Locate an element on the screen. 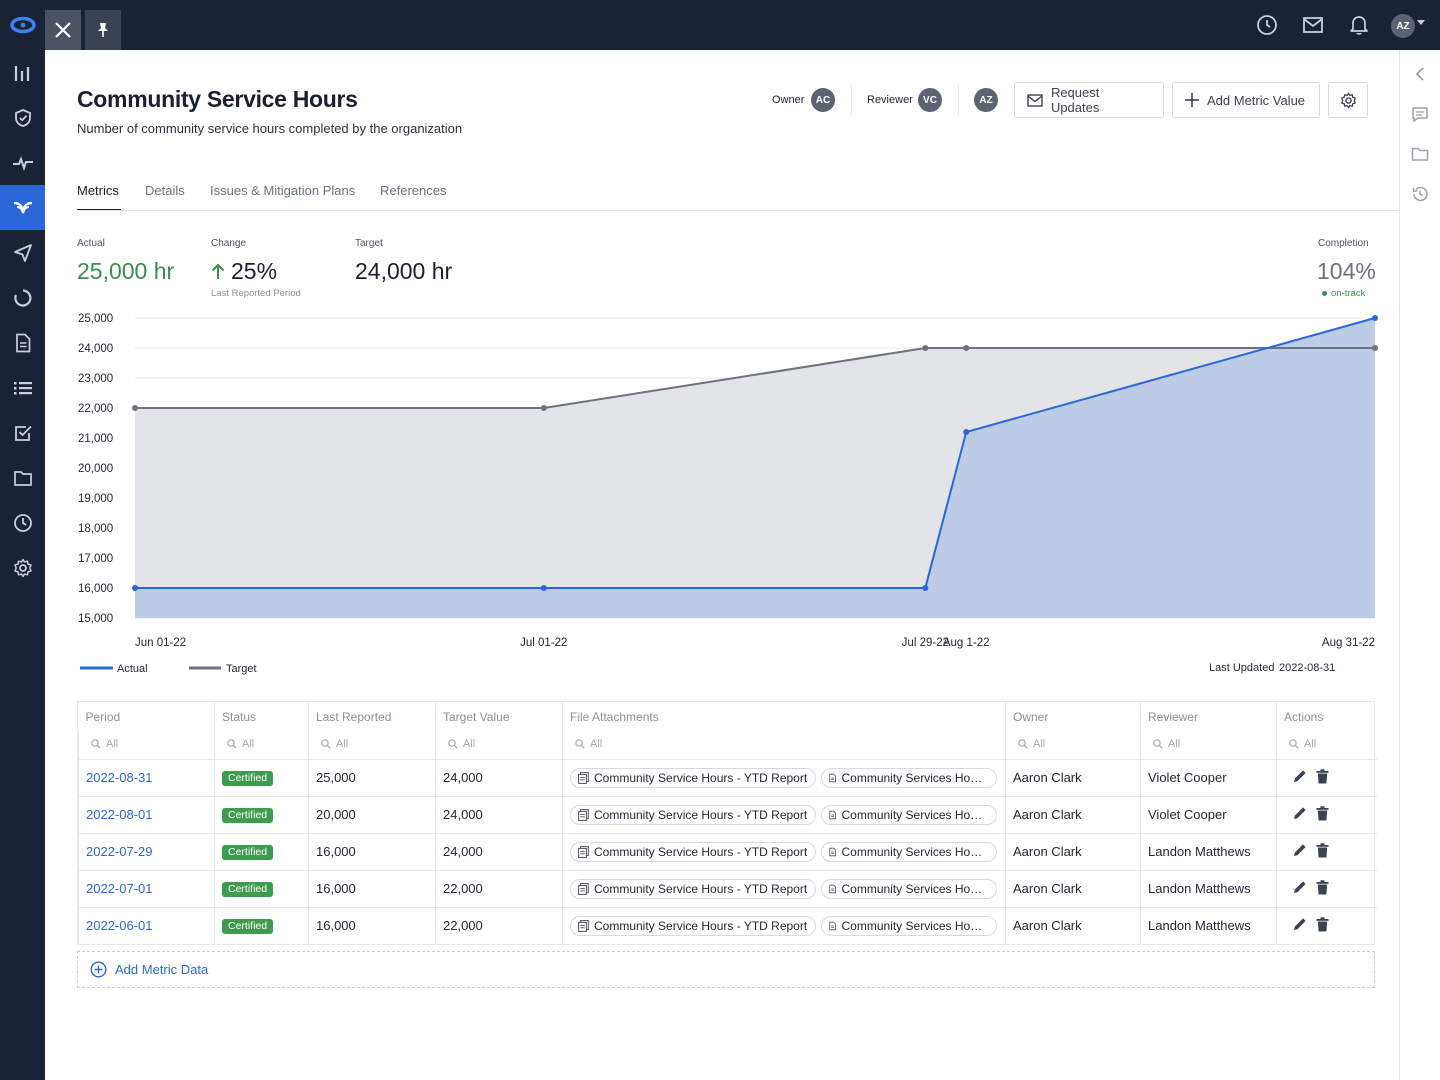 The image size is (1440, 1080). column-header: Actions is located at coordinates (1326, 716).